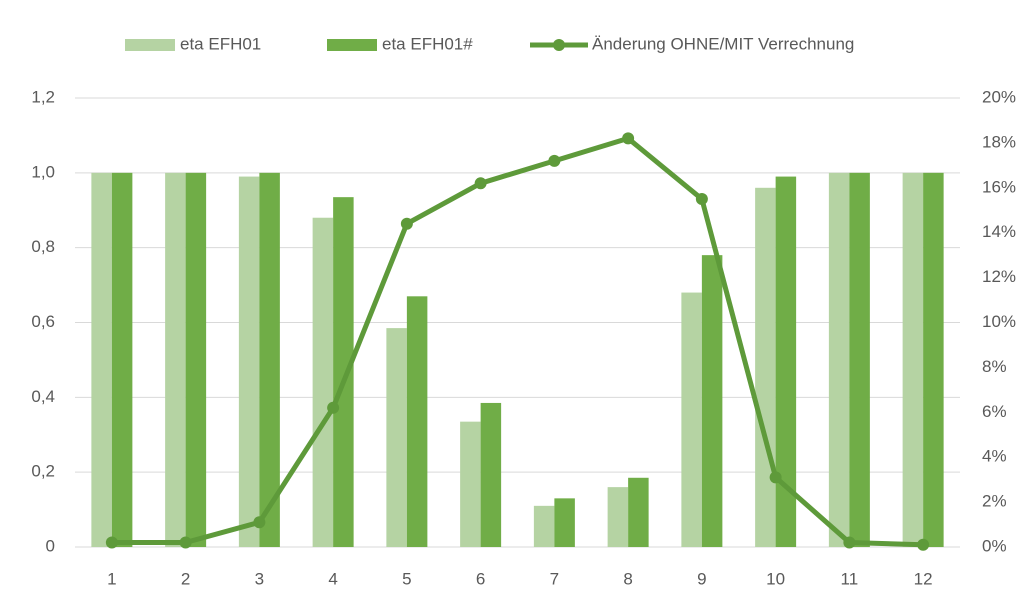  I want to click on x-tick-label: 5, so click(406, 578).